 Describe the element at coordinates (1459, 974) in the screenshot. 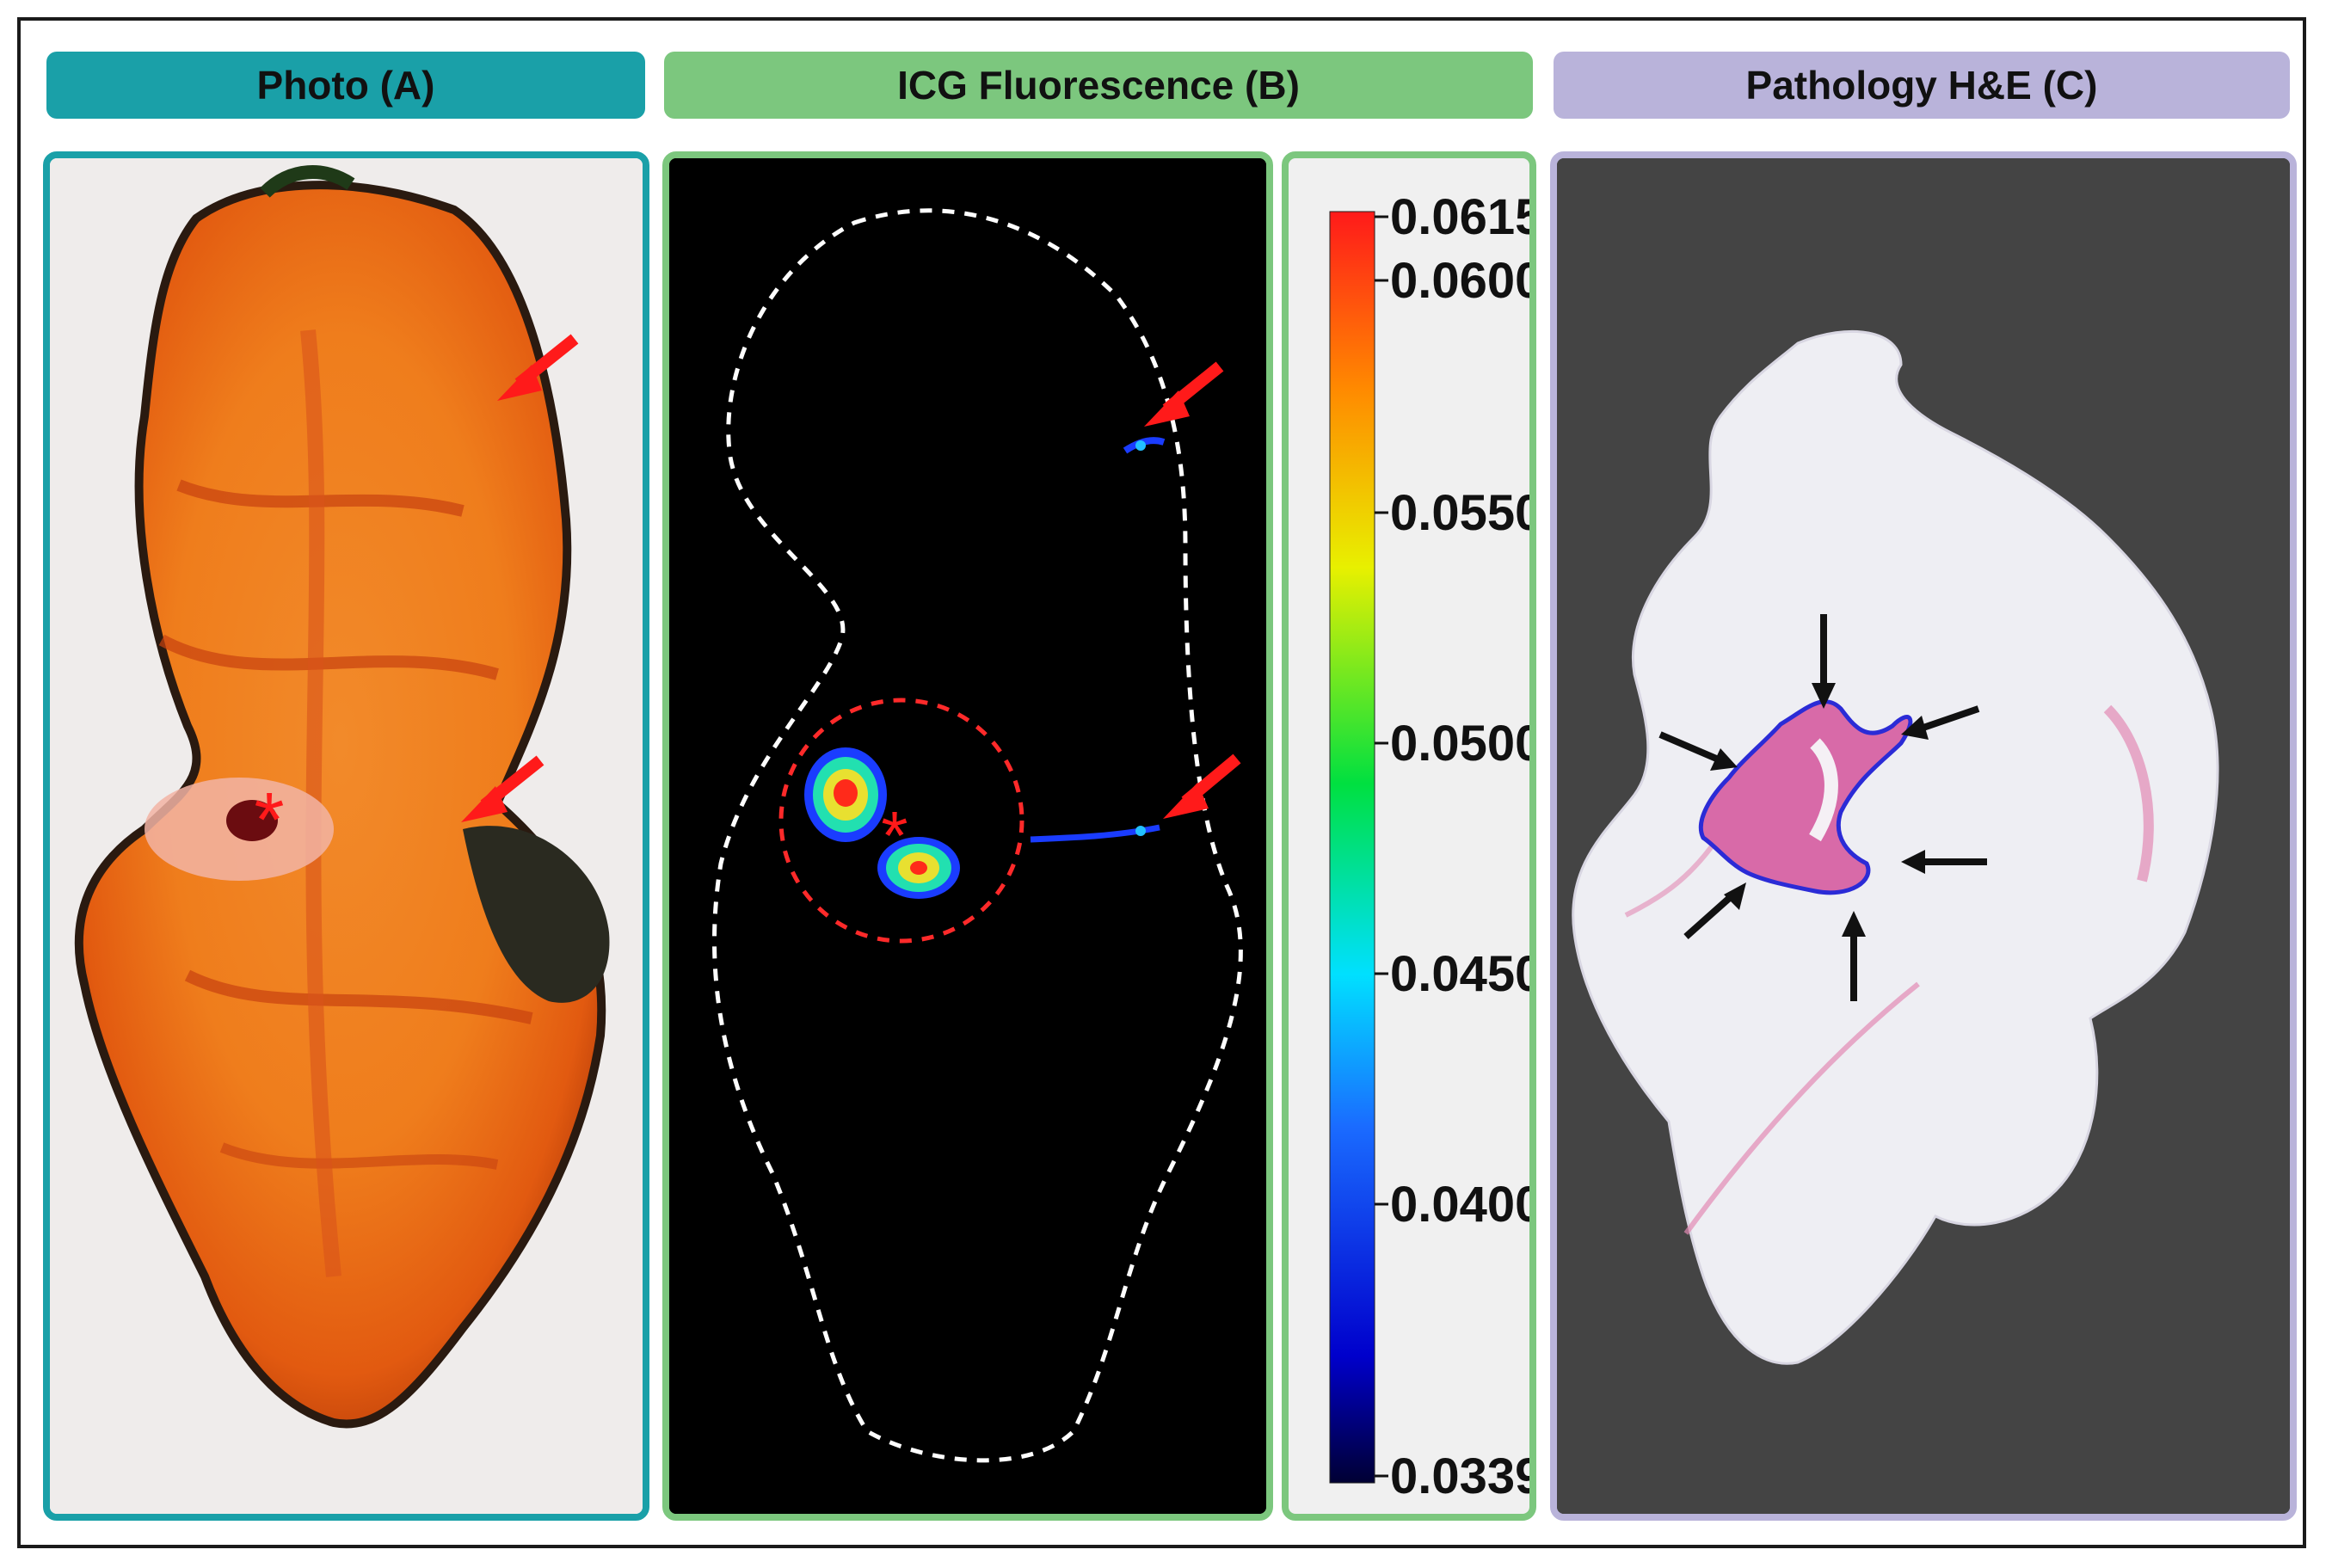

I see `colorbar-tick-label: 0.0450` at that location.